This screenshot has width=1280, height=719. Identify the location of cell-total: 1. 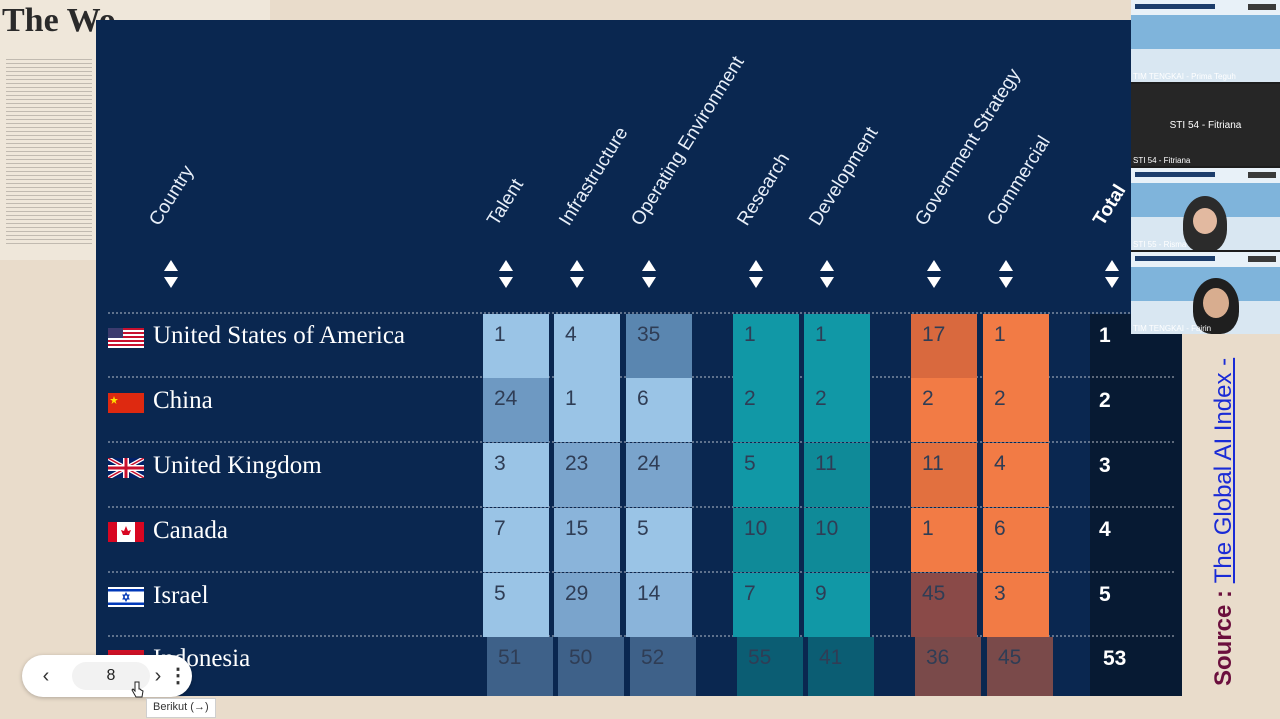
(1105, 335).